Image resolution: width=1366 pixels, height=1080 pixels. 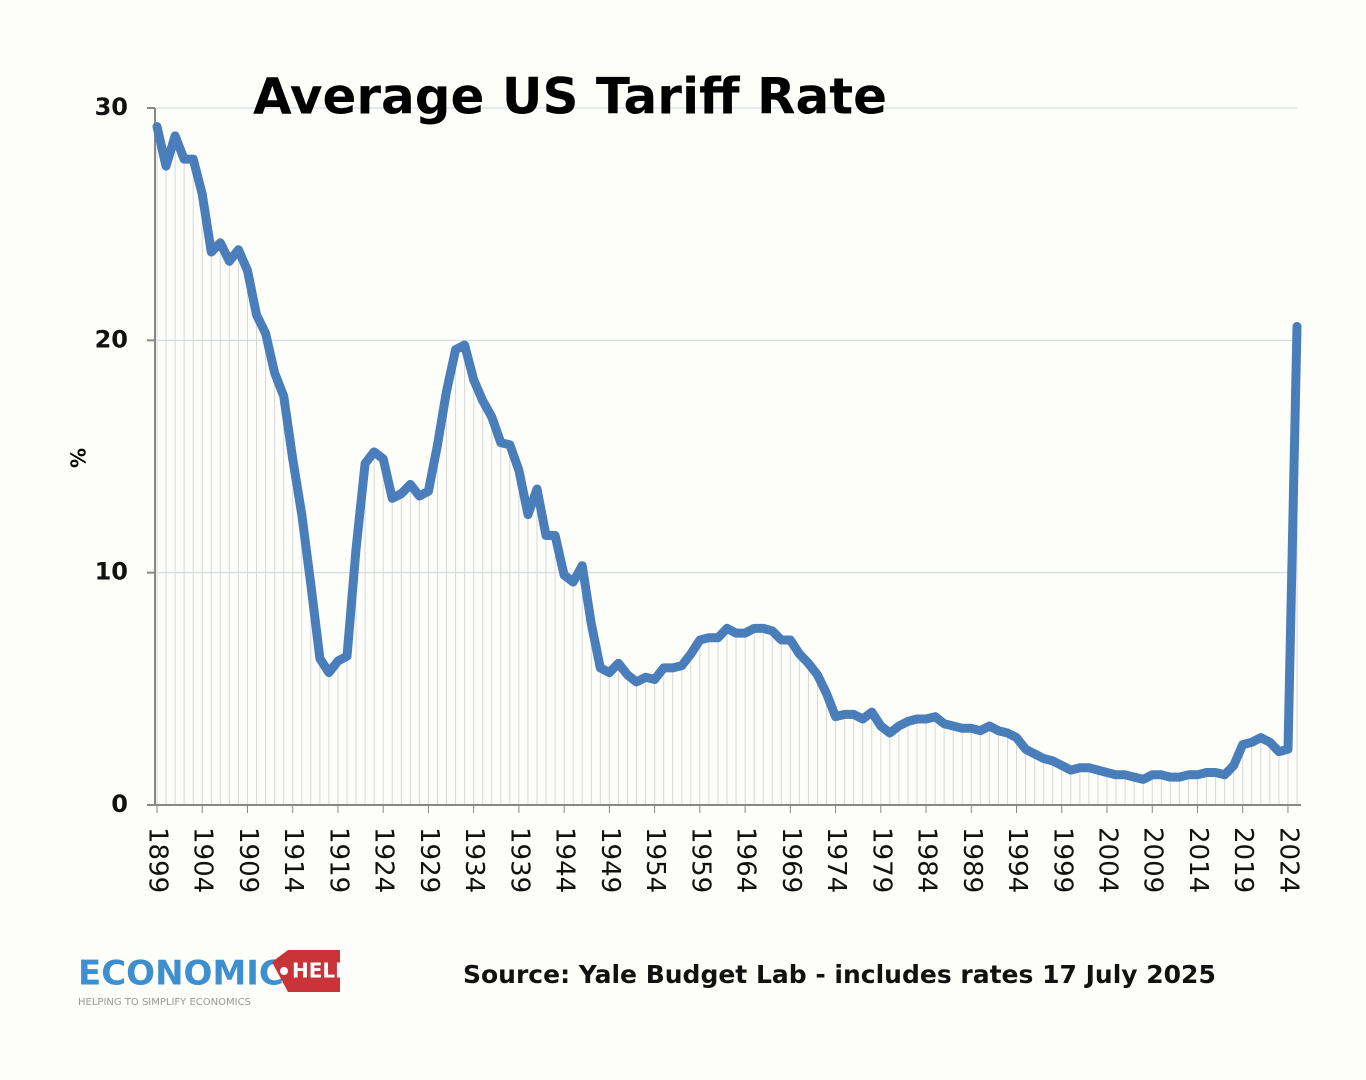 What do you see at coordinates (519, 860) in the screenshot?
I see `x-tick-label: 1939` at bounding box center [519, 860].